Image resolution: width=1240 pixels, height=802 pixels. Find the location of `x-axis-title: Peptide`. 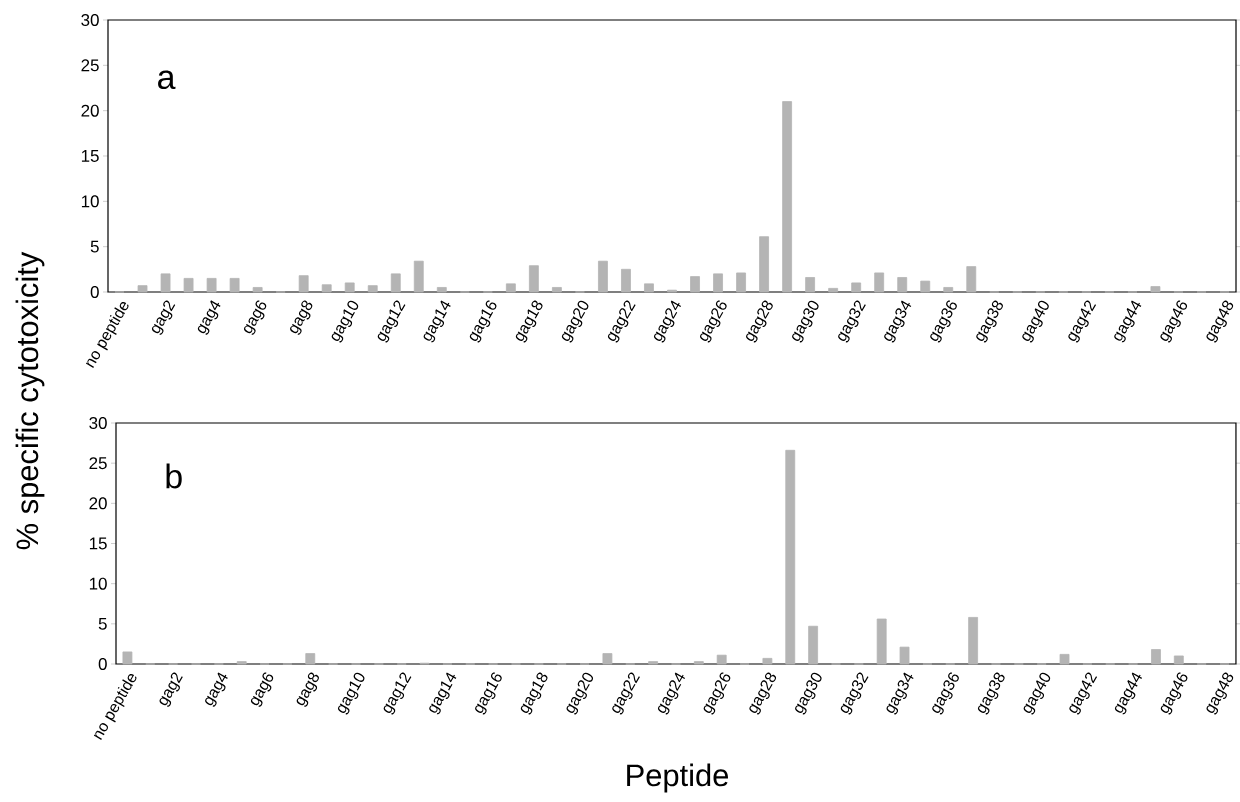

x-axis-title: Peptide is located at coordinates (677, 778).